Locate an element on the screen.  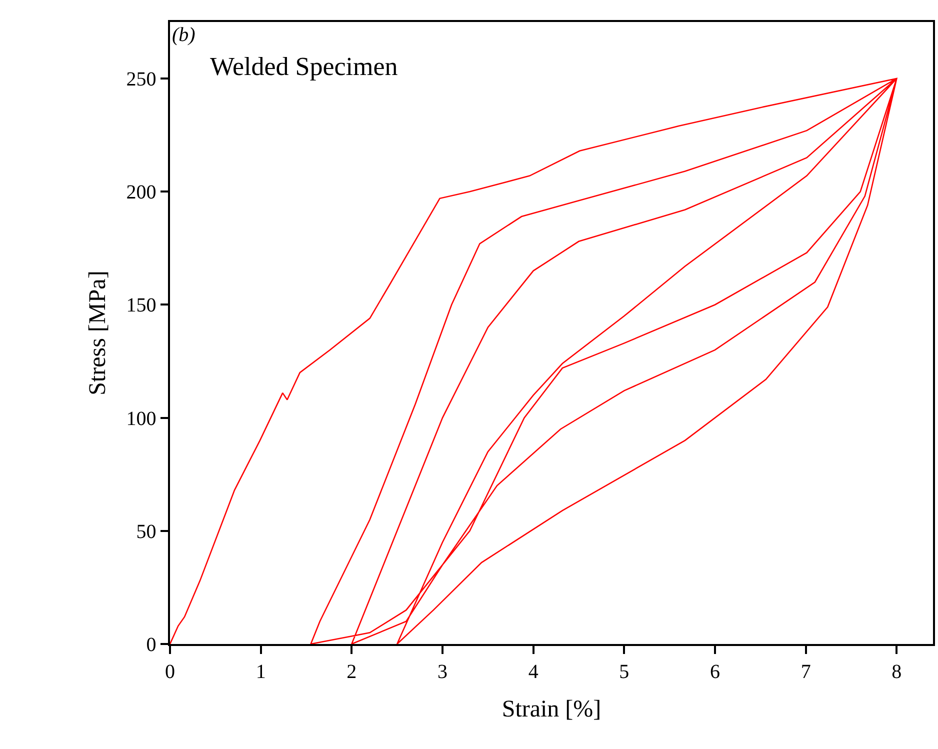
y-tick-label: 250 is located at coordinates (141, 79).